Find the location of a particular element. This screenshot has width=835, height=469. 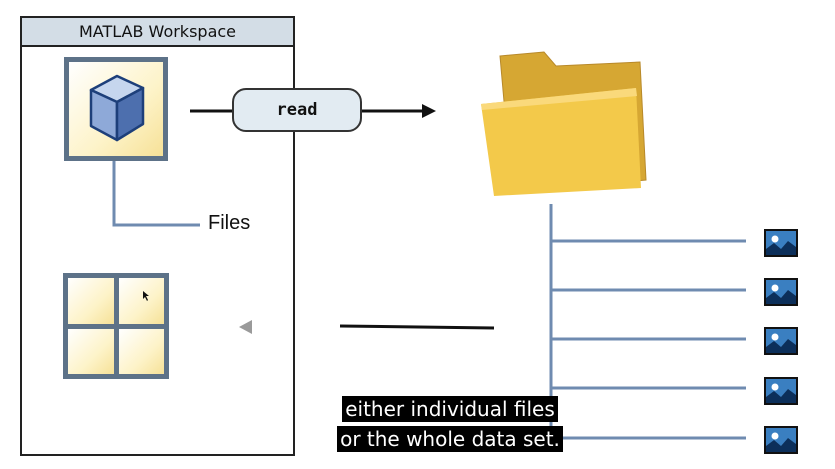

variable-tile is located at coordinates (116, 109).